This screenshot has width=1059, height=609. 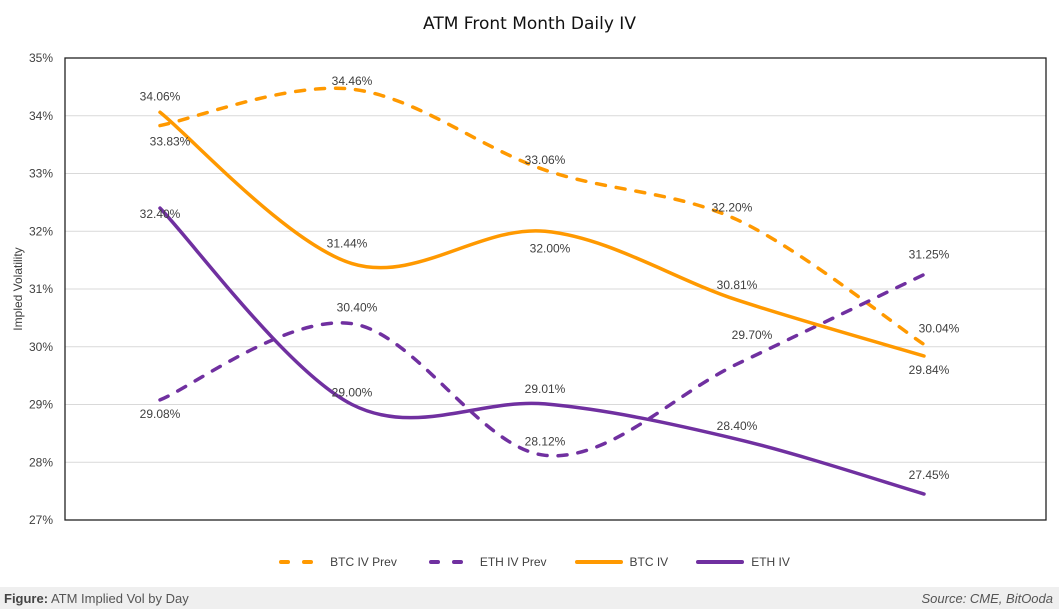 What do you see at coordinates (41, 231) in the screenshot?
I see `y-tick-label: 32%` at bounding box center [41, 231].